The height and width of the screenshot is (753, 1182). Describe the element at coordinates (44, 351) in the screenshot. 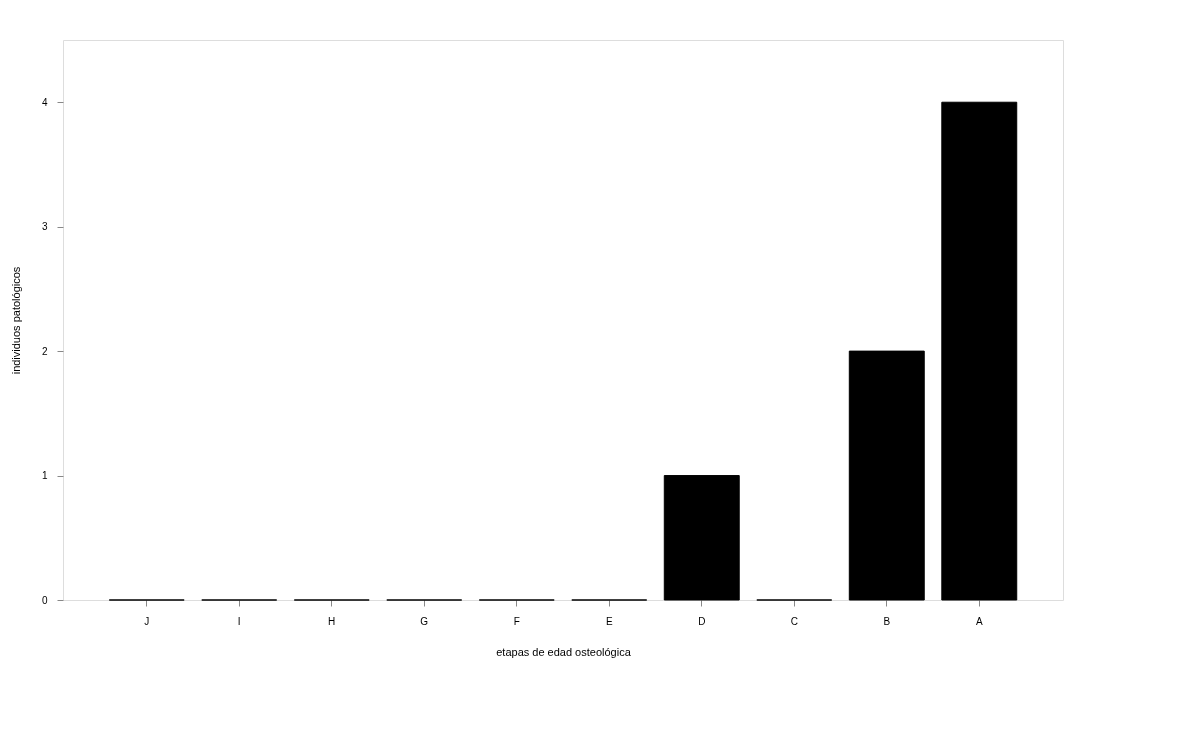

I see `y-tick-label: 2` at that location.